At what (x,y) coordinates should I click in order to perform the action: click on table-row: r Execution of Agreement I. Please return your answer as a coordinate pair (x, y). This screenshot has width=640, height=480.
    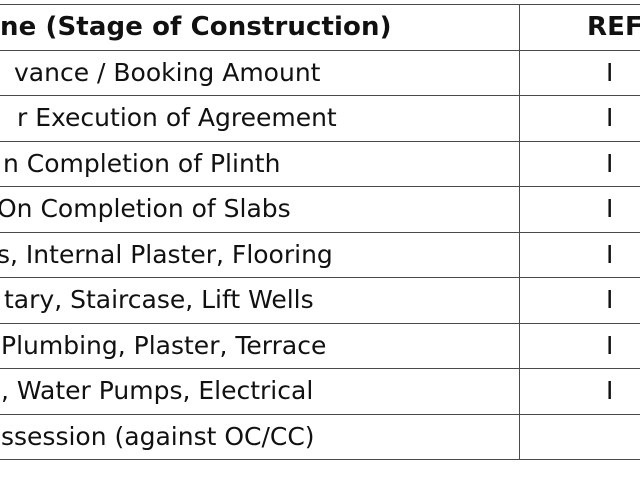
    Looking at the image, I should click on (320, 118).